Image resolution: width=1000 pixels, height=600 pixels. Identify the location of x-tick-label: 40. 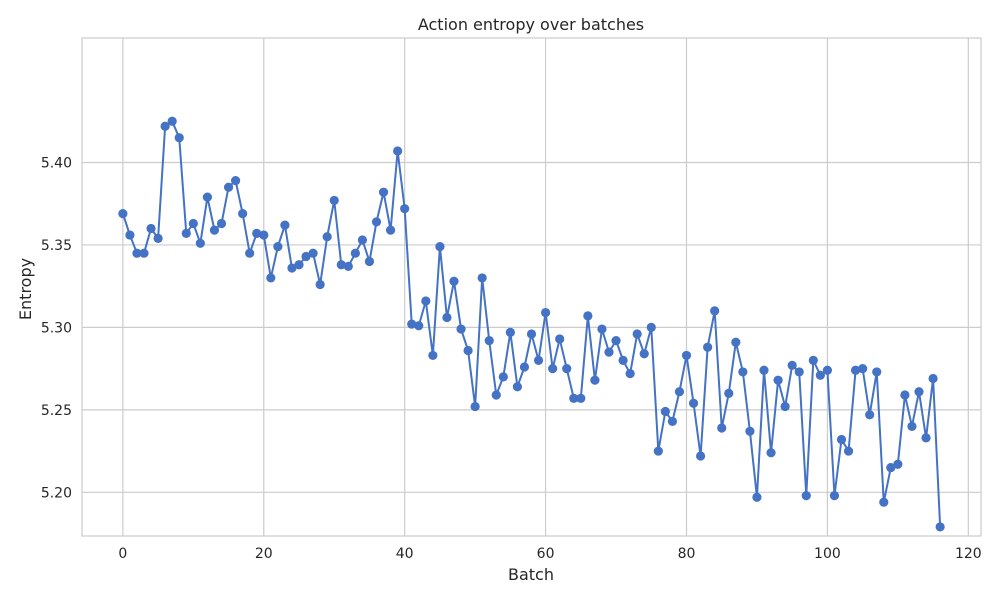
(405, 554).